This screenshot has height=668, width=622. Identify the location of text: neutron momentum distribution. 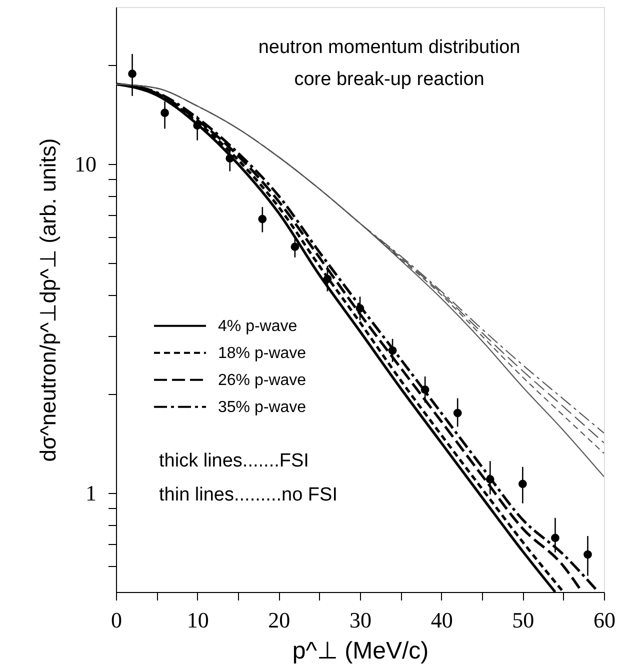
(389, 47).